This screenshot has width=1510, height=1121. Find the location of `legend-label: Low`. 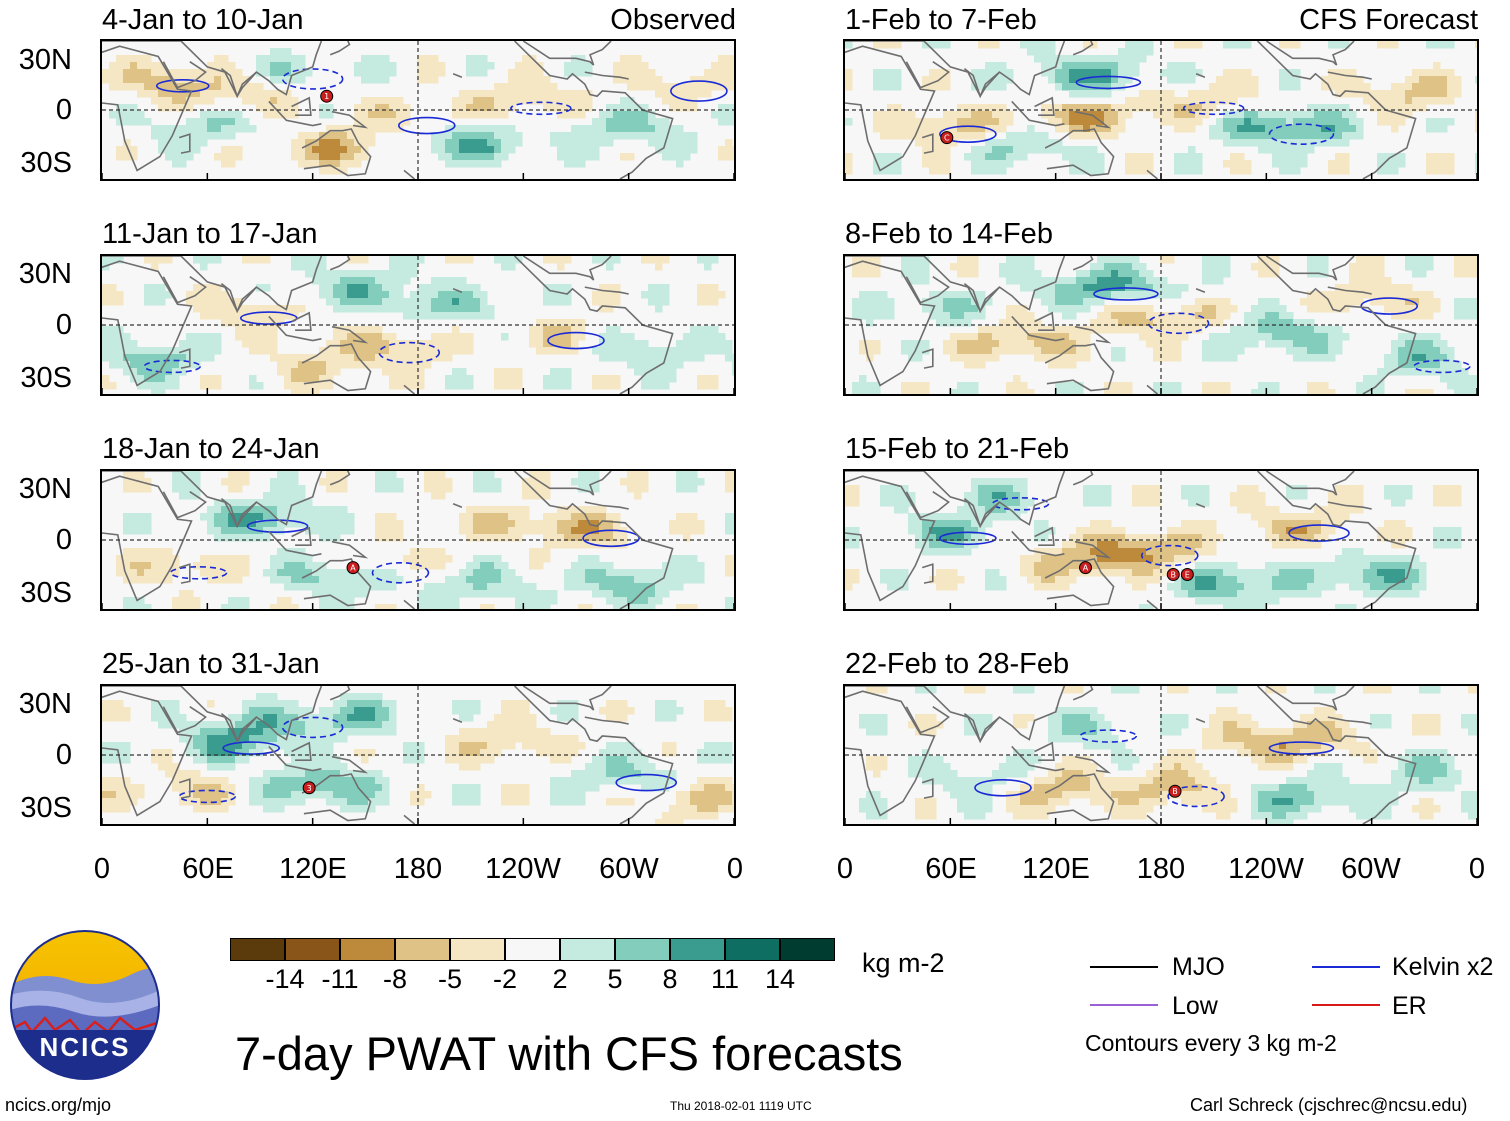

legend-label: Low is located at coordinates (1195, 1006).